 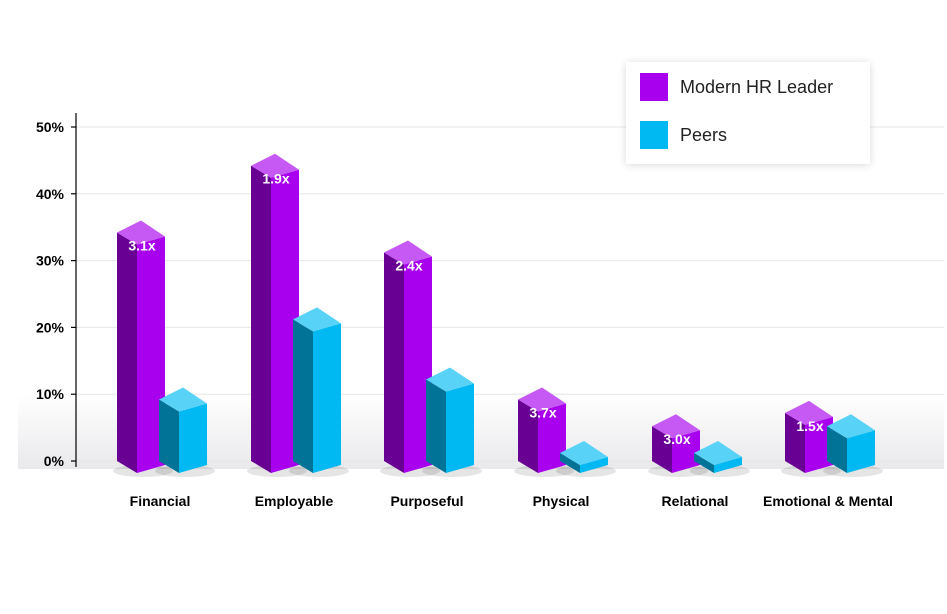 What do you see at coordinates (160, 501) in the screenshot?
I see `x-tick-label: Financial` at bounding box center [160, 501].